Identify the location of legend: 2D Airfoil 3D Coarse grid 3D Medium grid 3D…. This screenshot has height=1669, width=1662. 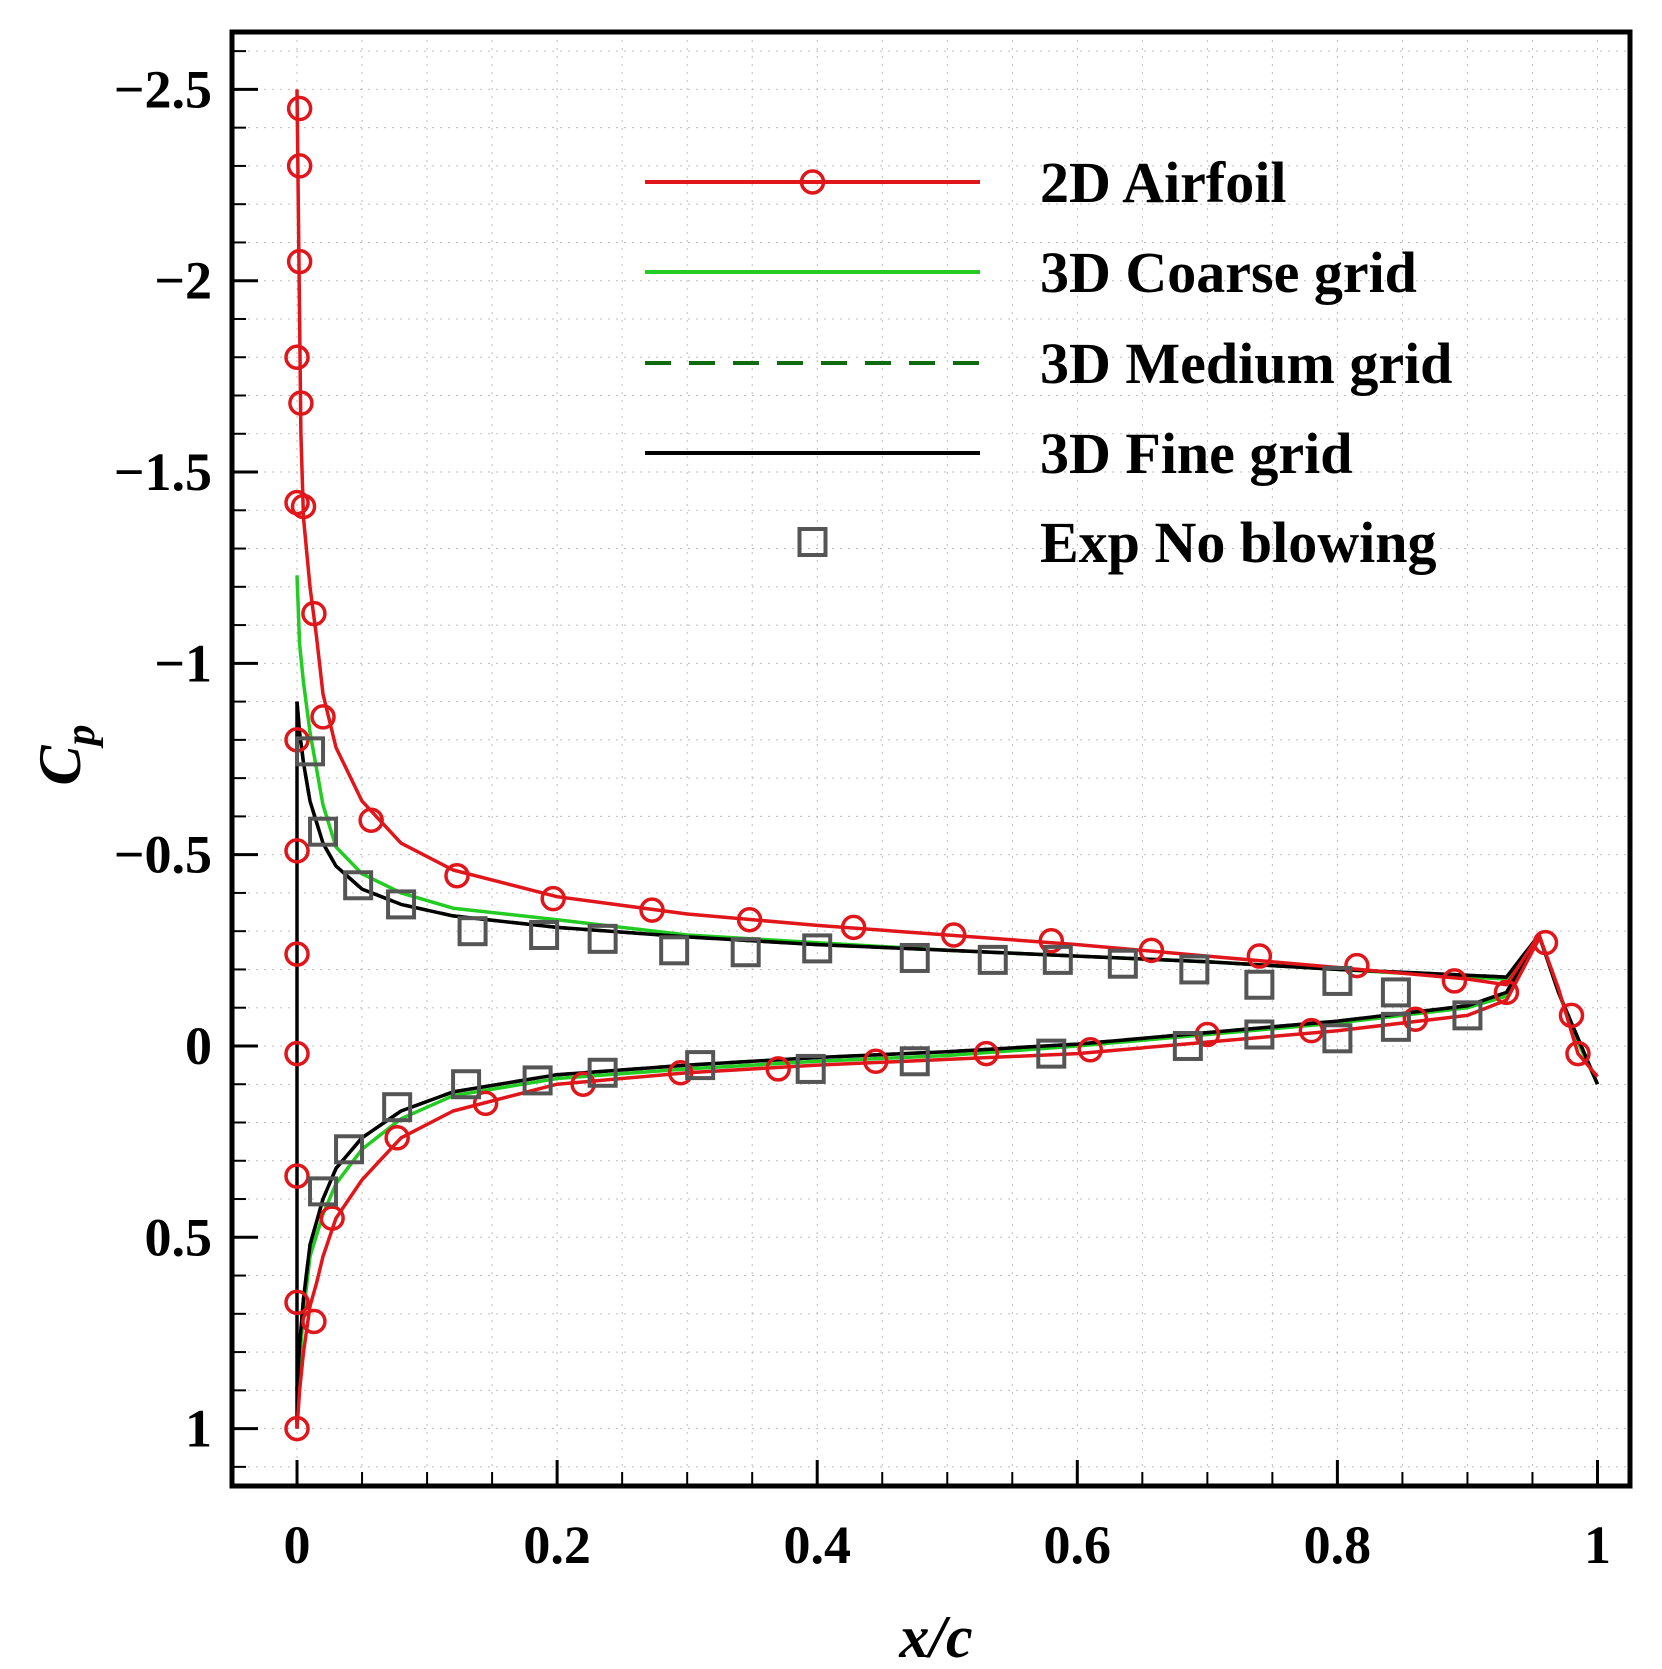
(1048, 362).